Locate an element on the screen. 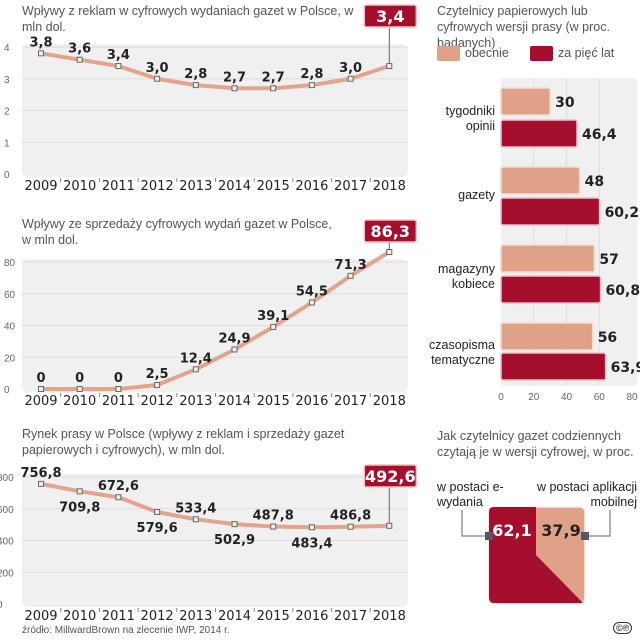 This screenshot has width=640, height=640. y-tick-label: 80 is located at coordinates (10, 263).